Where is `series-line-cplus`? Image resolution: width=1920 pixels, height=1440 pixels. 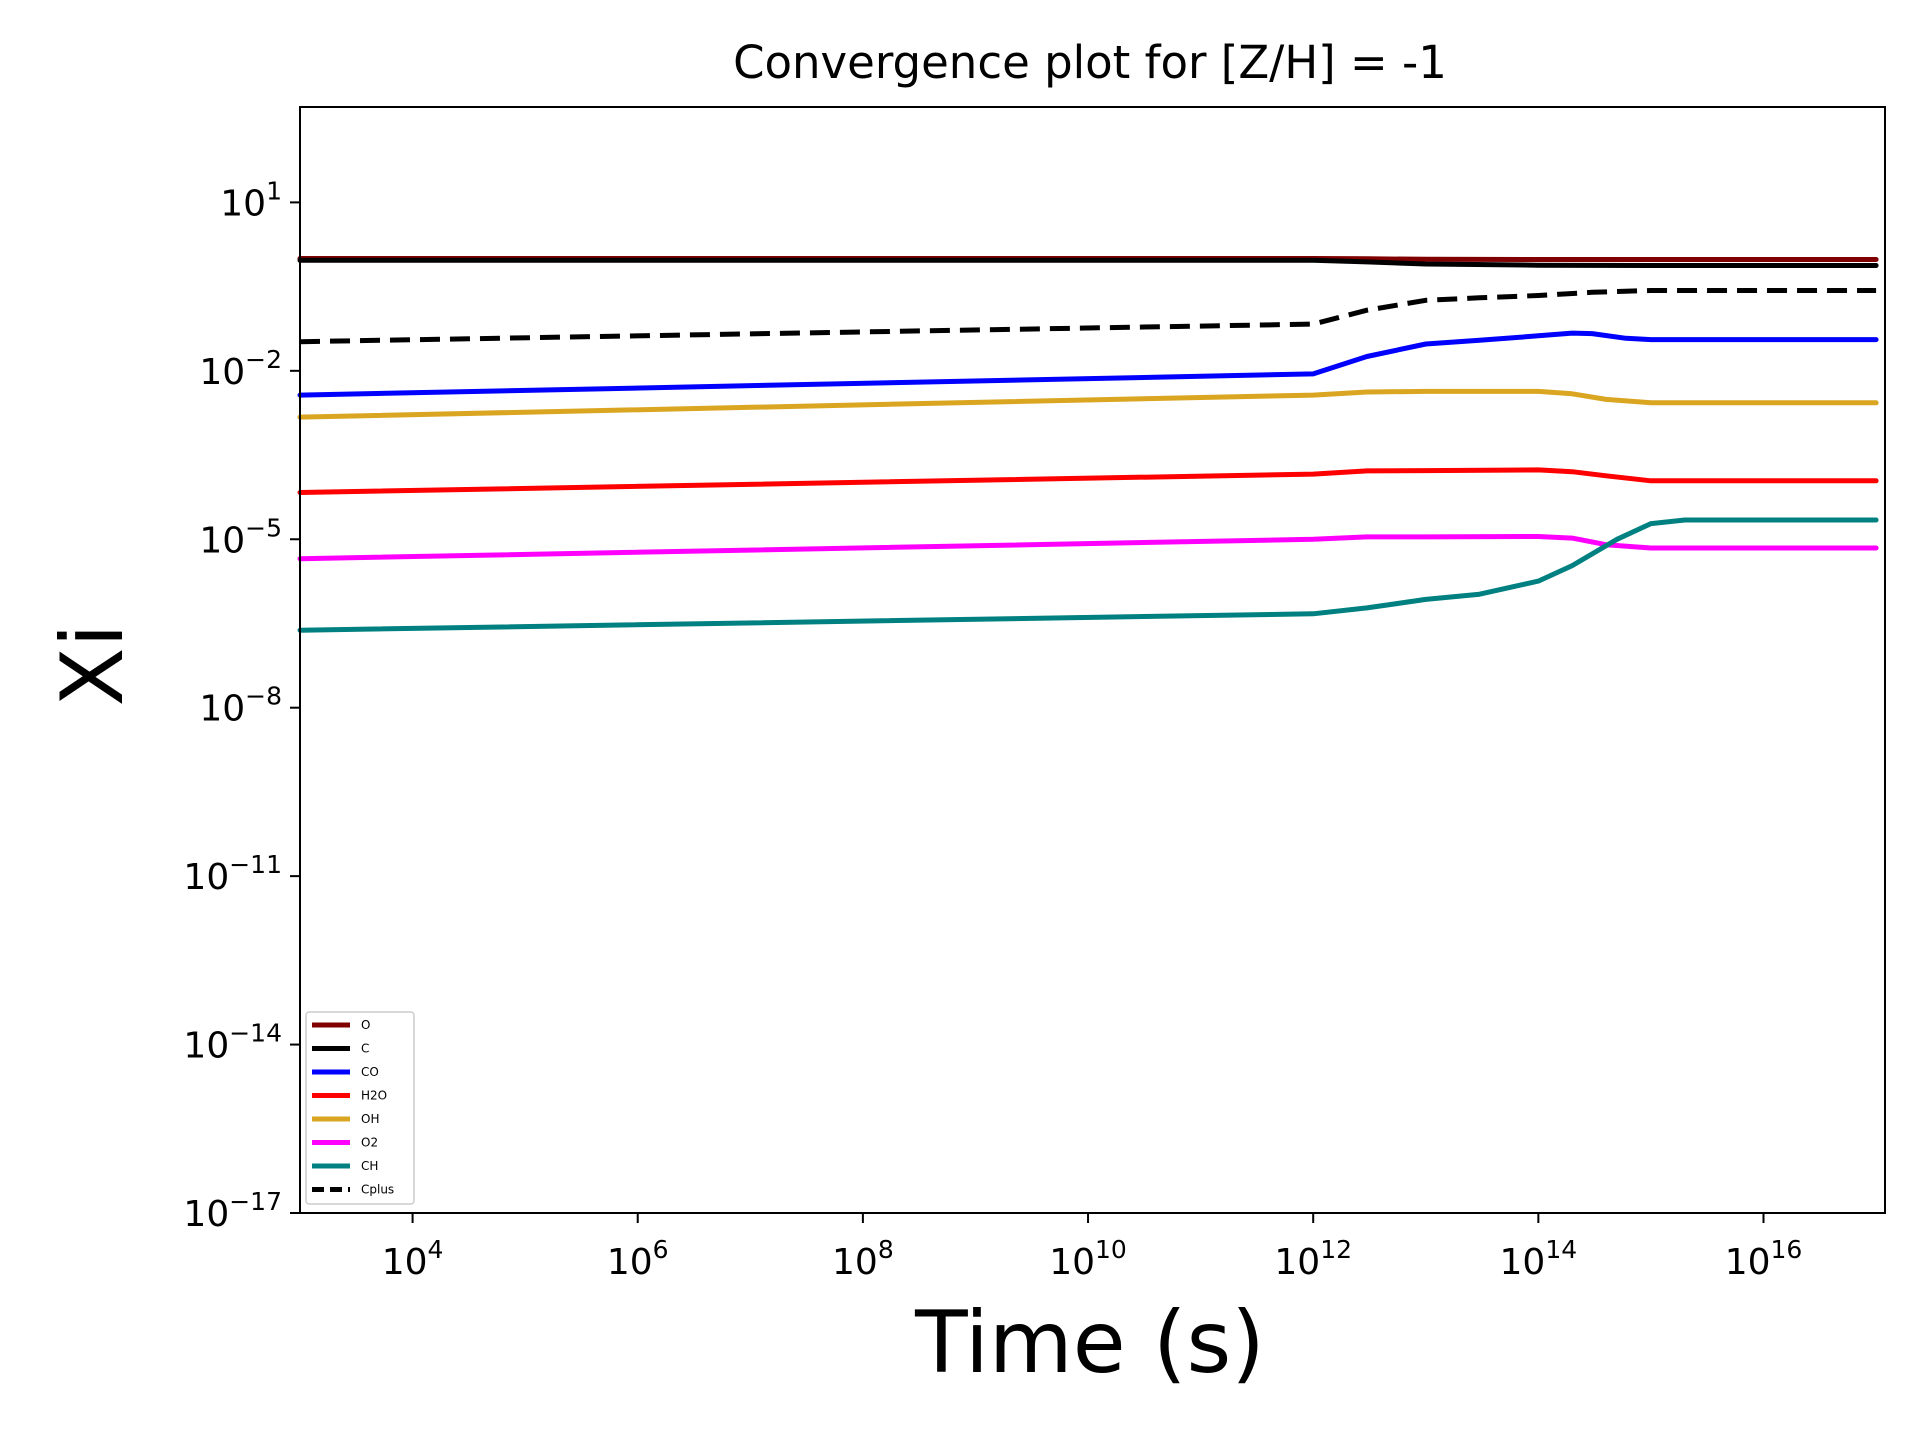
series-line-cplus is located at coordinates (1088, 316).